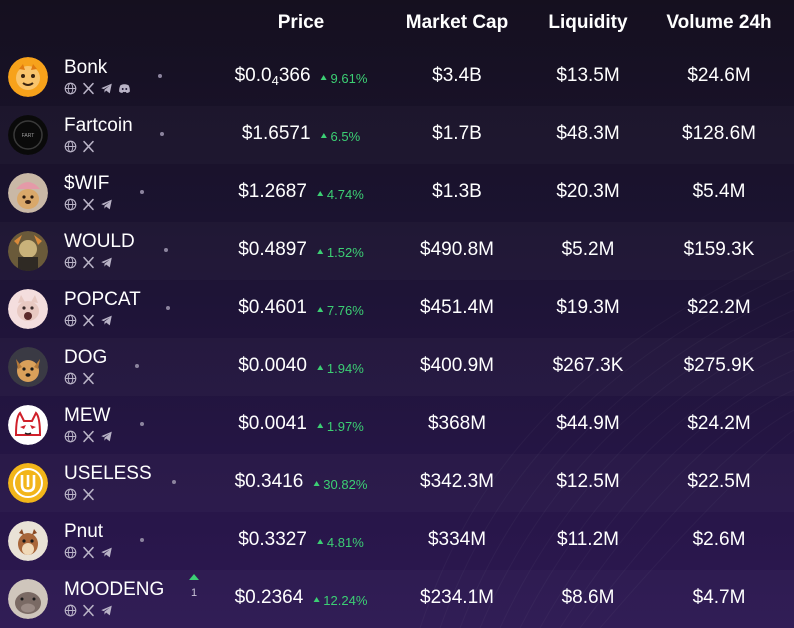 The height and width of the screenshot is (628, 794). I want to click on price-change-value: 4.74%, so click(345, 194).